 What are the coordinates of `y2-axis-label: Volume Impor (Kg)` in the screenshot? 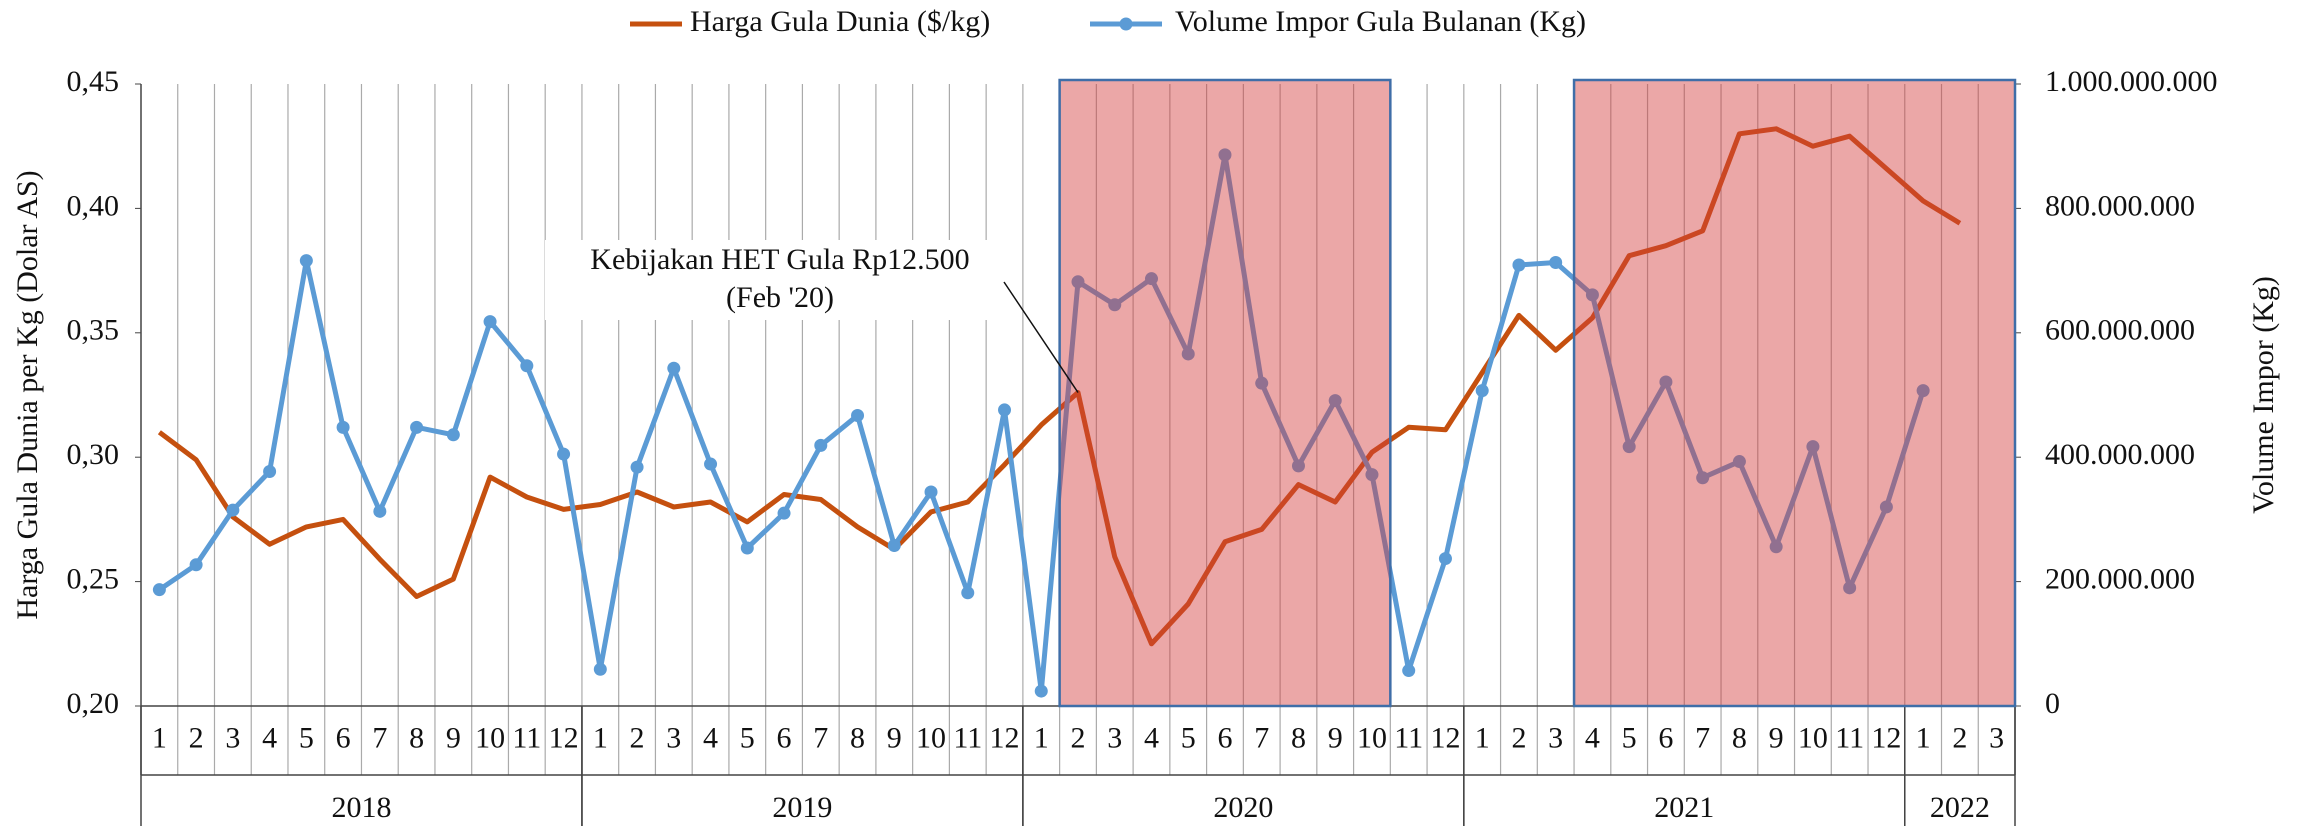 It's located at (2263, 395).